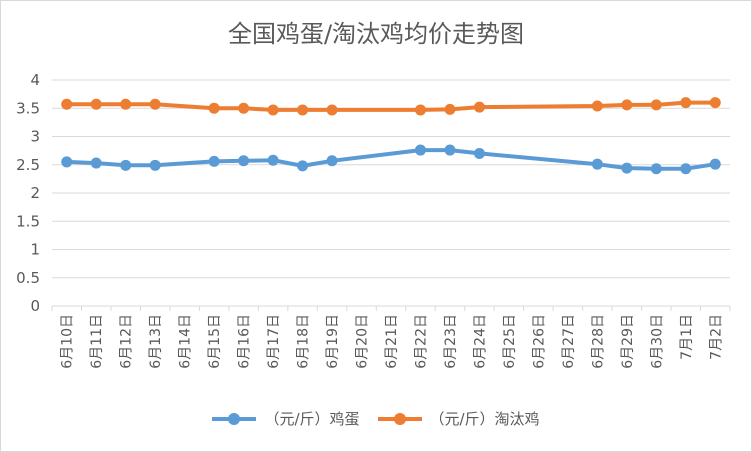  I want to click on x-tick-label: 6月19日, so click(333, 341).